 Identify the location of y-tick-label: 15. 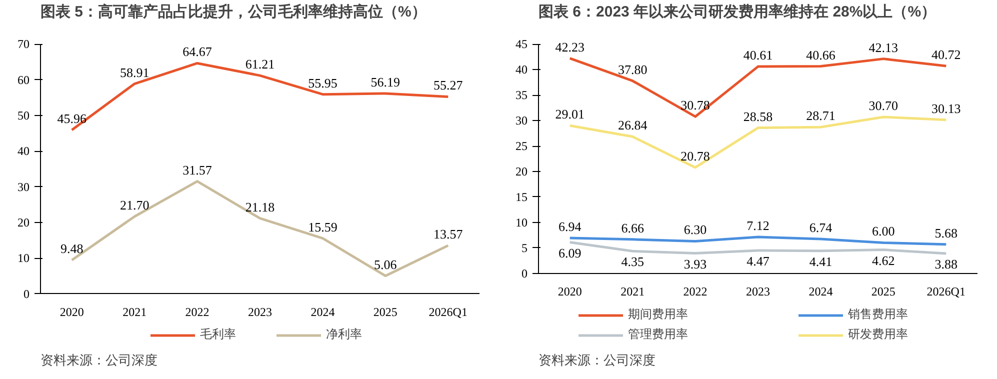
(522, 197).